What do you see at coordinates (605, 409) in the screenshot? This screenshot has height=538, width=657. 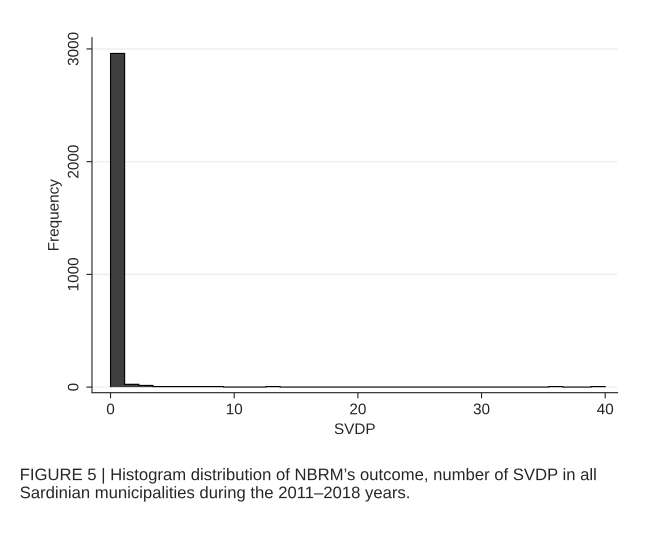 I see `x-tick-label: 40` at bounding box center [605, 409].